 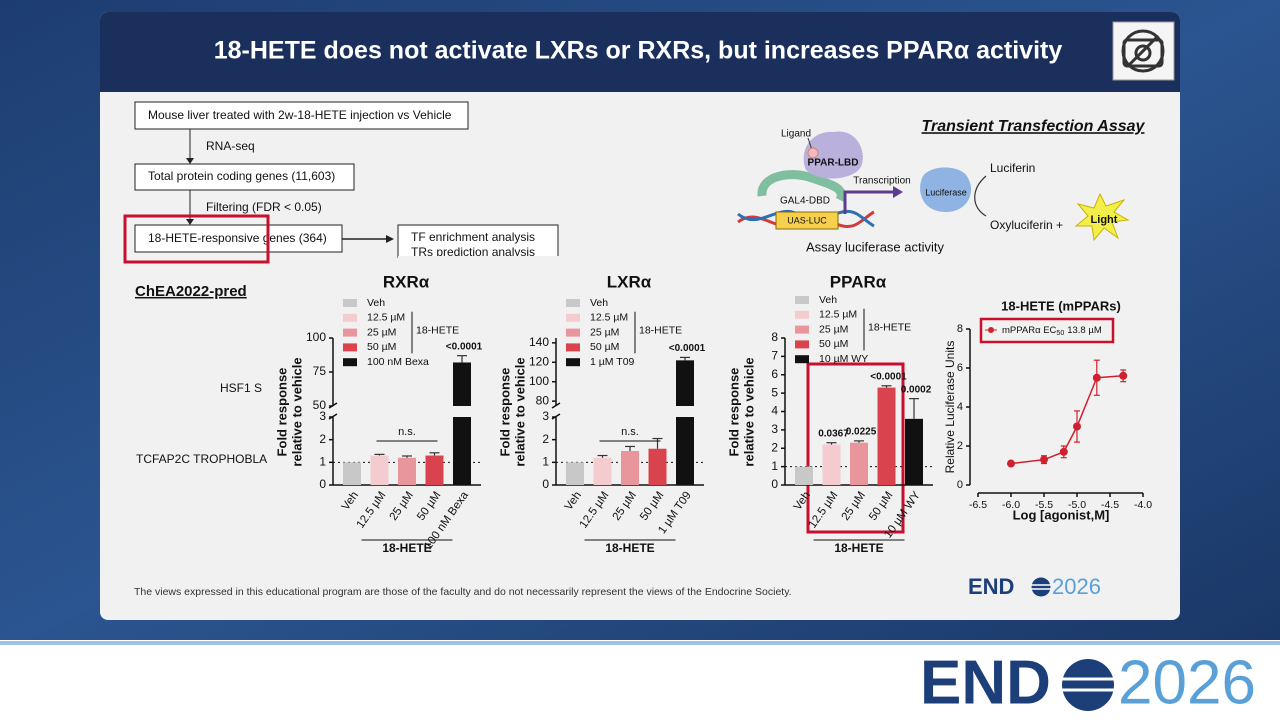 What do you see at coordinates (612, 362) in the screenshot?
I see `legend-label: 1 µM T09` at bounding box center [612, 362].